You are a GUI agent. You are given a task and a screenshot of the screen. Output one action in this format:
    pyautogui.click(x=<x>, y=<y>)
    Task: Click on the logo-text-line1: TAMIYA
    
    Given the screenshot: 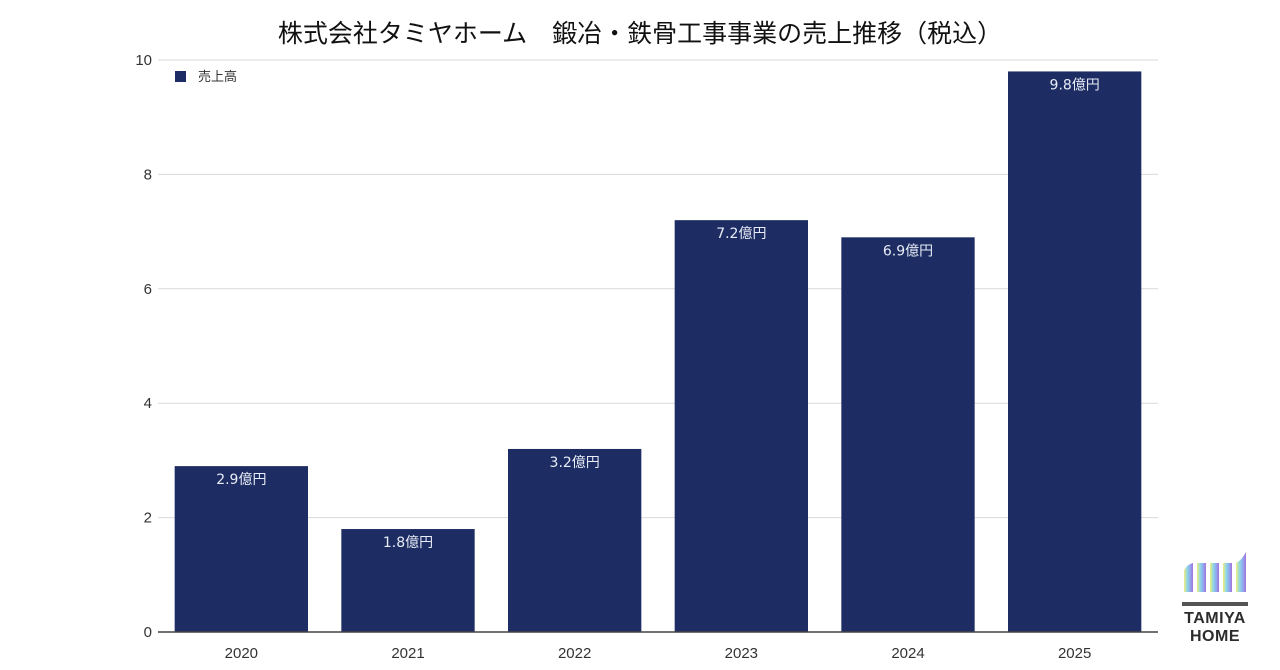 What is the action you would take?
    pyautogui.click(x=1215, y=618)
    